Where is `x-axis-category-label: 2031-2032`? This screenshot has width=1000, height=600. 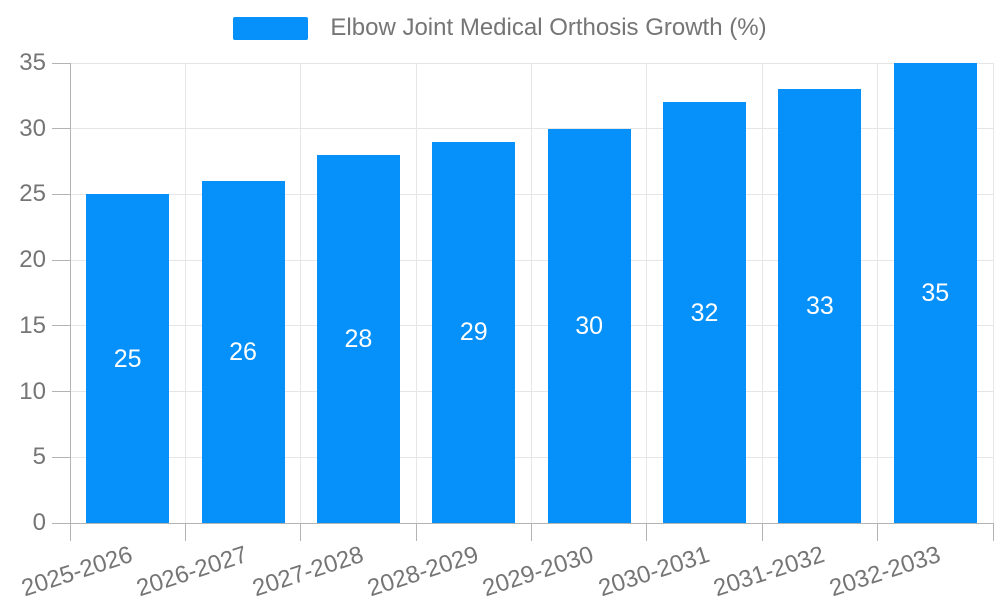 x-axis-category-label: 2031-2032 is located at coordinates (769, 570).